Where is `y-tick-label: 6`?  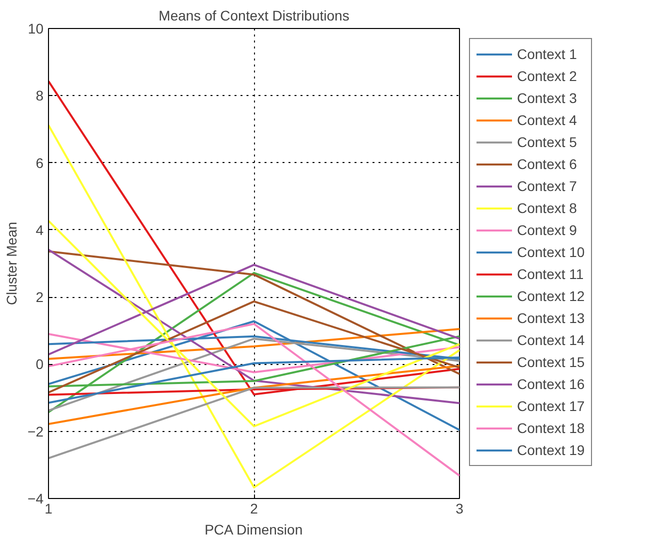 y-tick-label: 6 is located at coordinates (40, 162).